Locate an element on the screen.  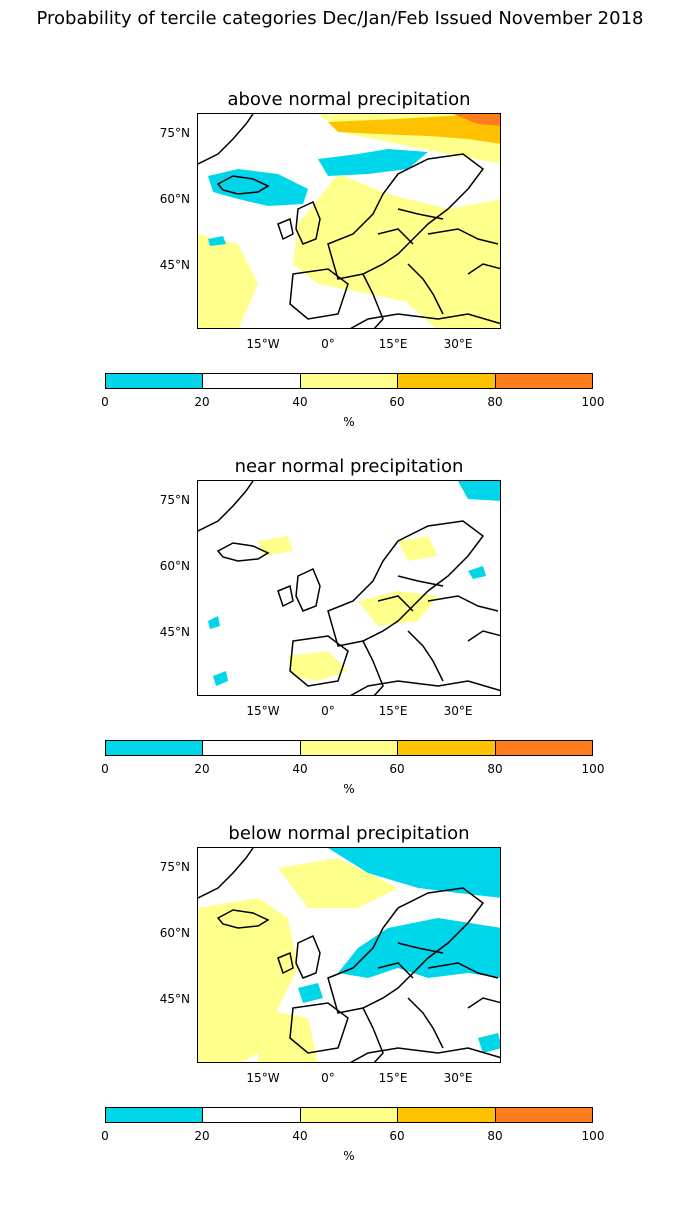
map-above is located at coordinates (349, 221).